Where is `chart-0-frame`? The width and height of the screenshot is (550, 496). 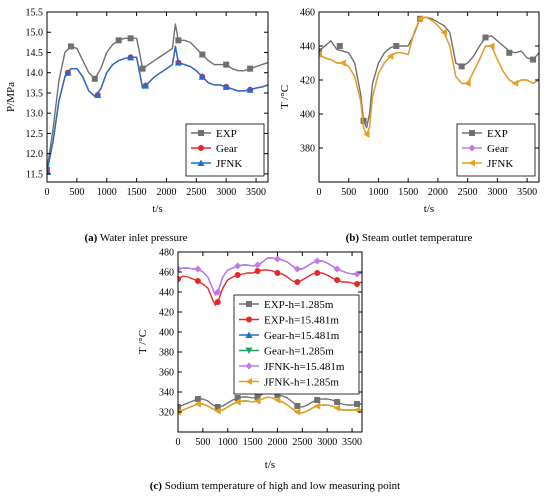 chart-0-frame is located at coordinates (157, 97).